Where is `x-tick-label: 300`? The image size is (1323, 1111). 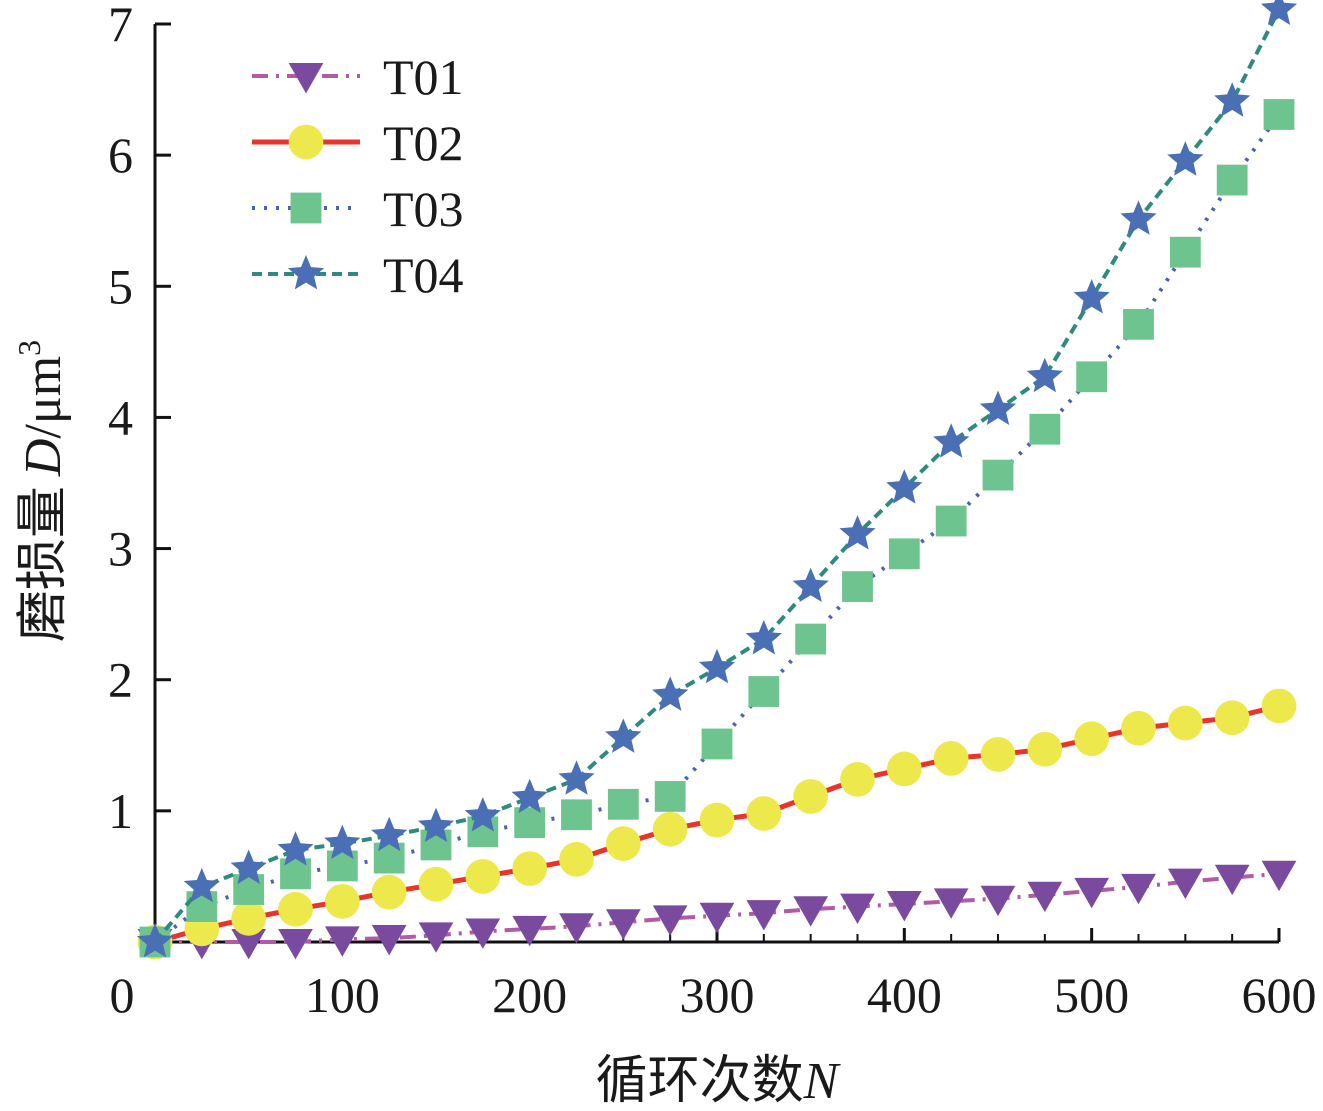
x-tick-label: 300 is located at coordinates (717, 995).